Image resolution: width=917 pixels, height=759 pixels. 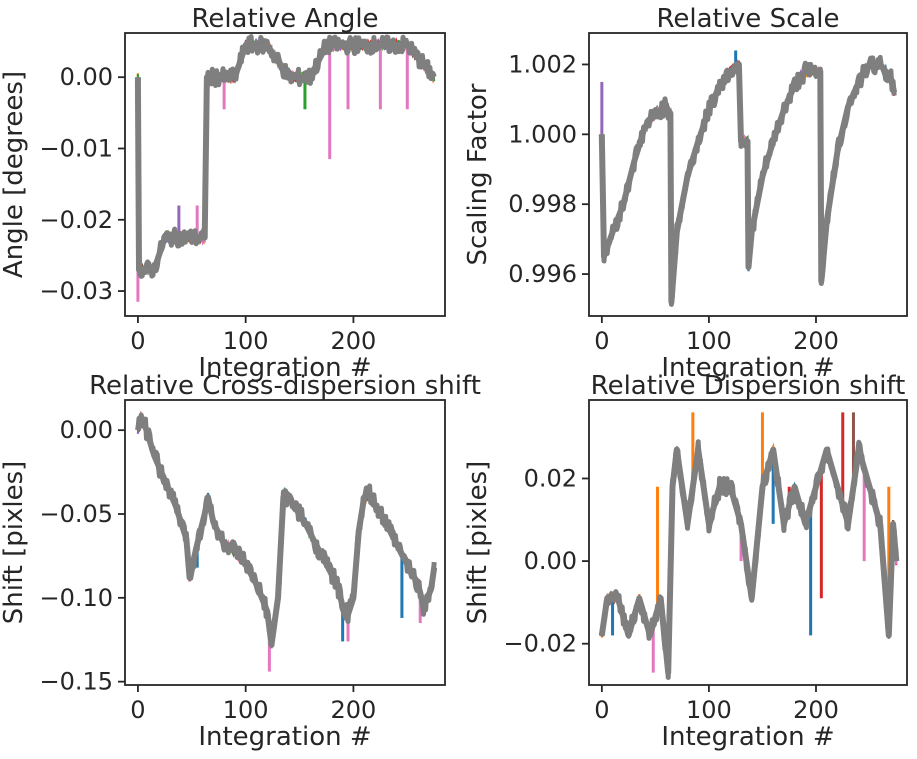 What do you see at coordinates (747, 19) in the screenshot?
I see `chart-title: Relative Scale` at bounding box center [747, 19].